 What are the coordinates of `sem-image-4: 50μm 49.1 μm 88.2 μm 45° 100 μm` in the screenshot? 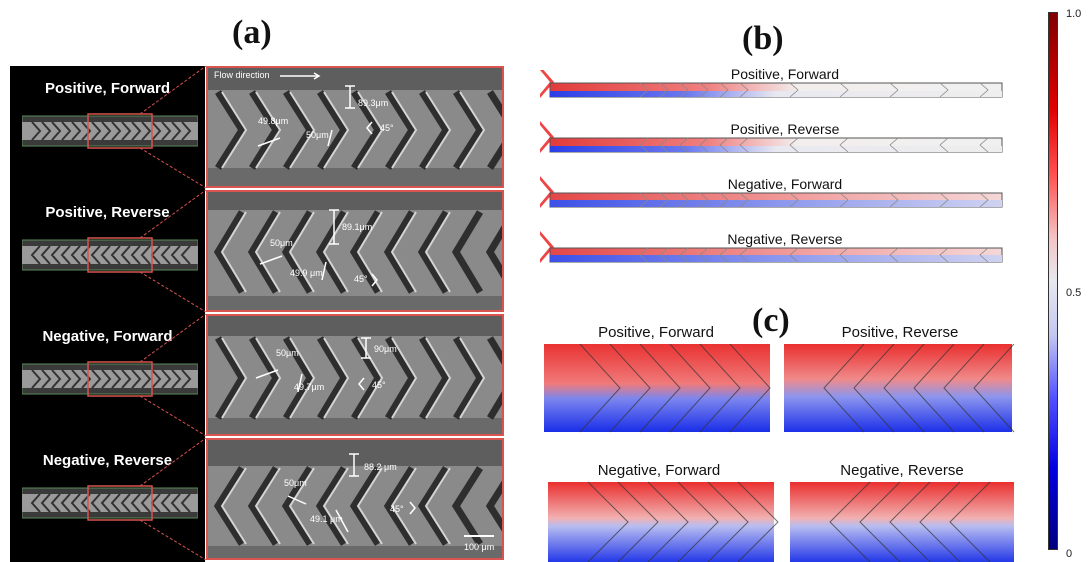 It's located at (355, 499).